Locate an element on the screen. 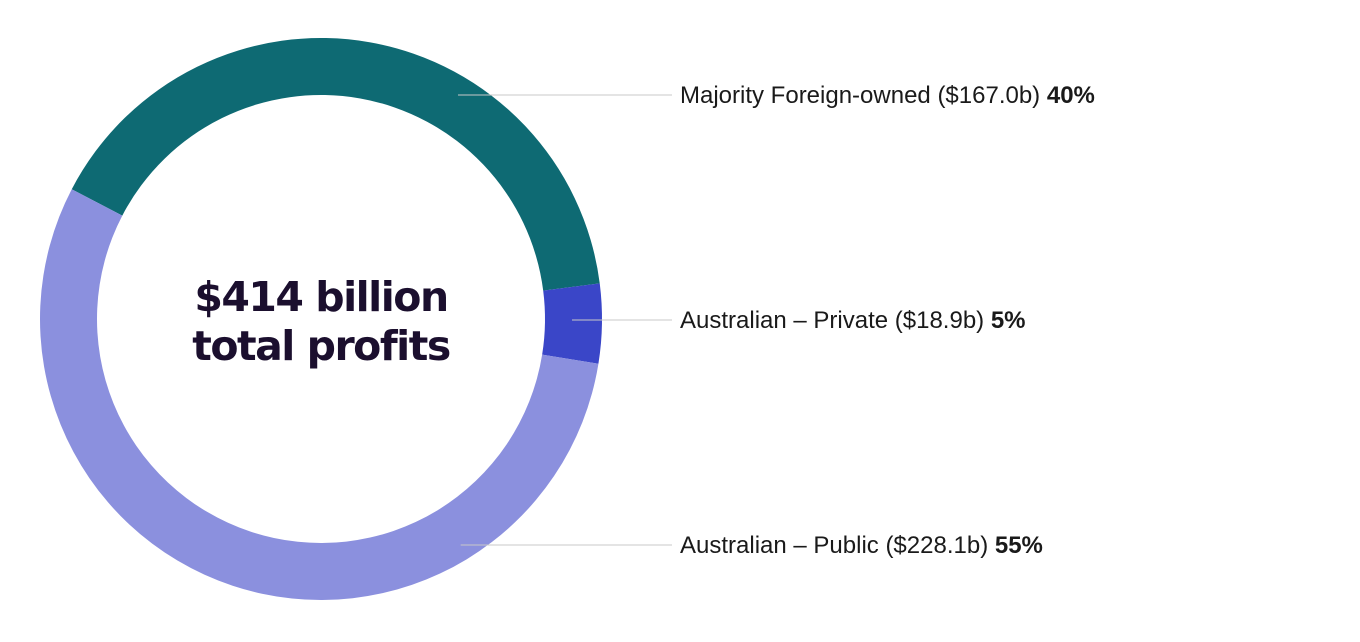  slice-percent-2: 5% is located at coordinates (1008, 320).